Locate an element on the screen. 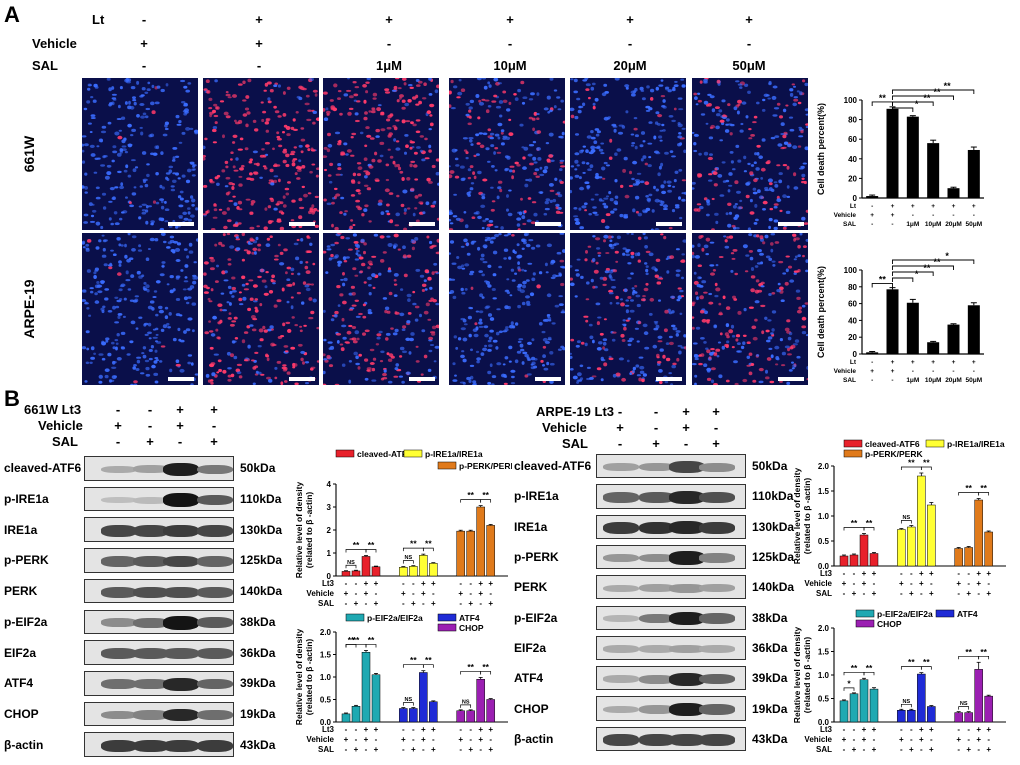  kda-label: 38kDa is located at coordinates (258, 621).